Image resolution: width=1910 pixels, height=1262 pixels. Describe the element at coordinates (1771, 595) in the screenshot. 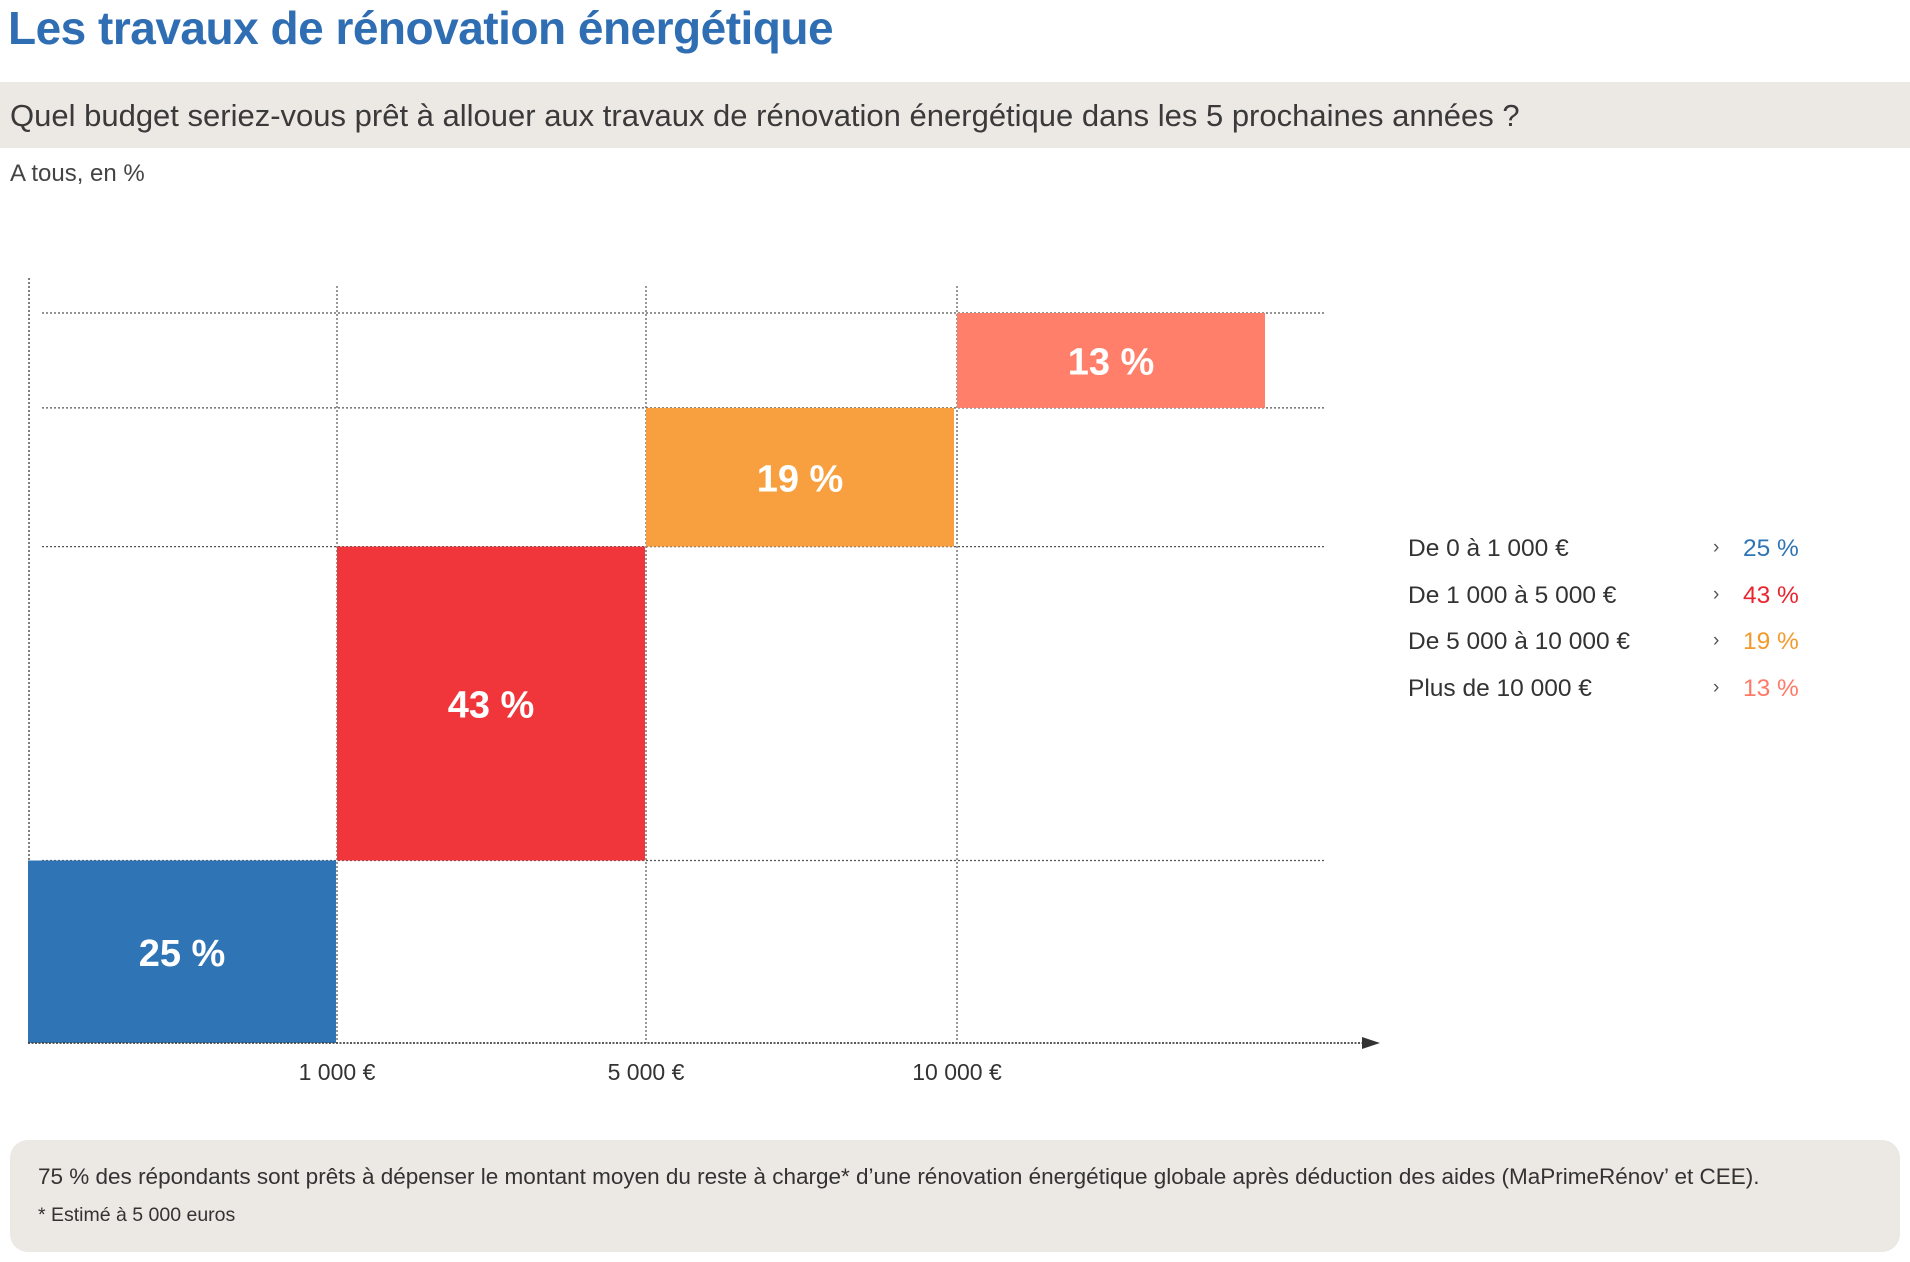

I see `legend-value: 43 %` at that location.